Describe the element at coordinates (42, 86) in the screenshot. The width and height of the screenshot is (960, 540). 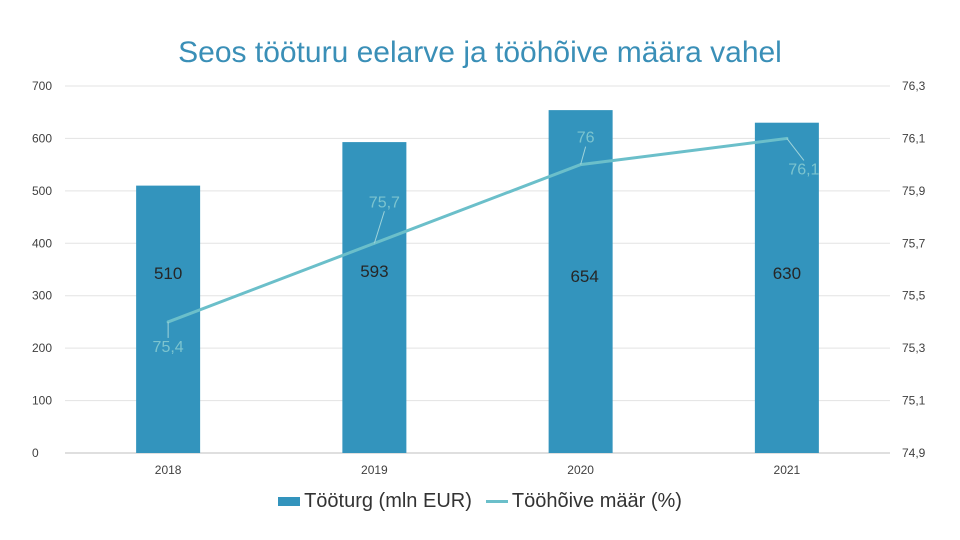
I see `left-axis-tick: 700` at that location.